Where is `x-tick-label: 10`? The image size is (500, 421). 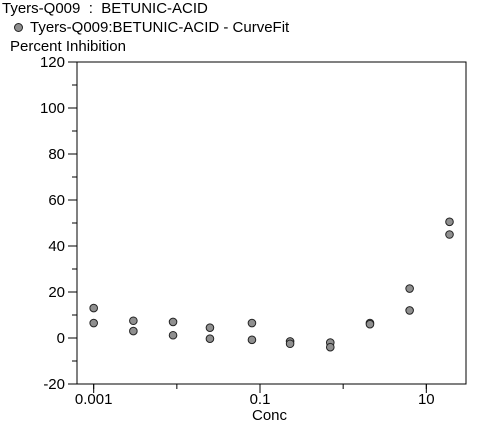
x-tick-label: 10 is located at coordinates (426, 399).